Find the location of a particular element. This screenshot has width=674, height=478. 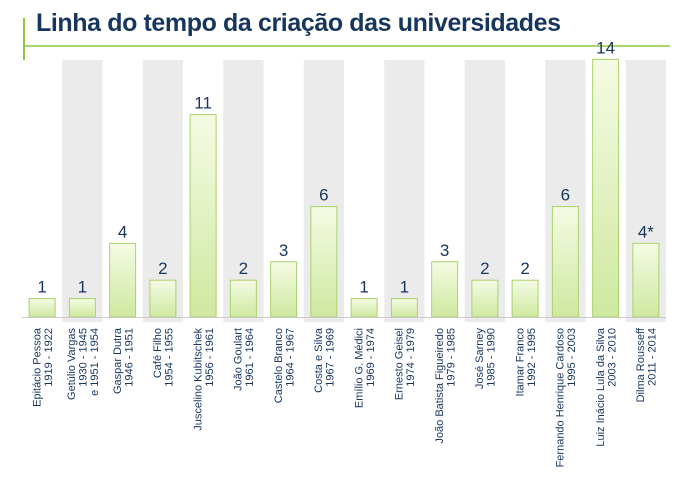

category-label: João Batista Figueiredo is located at coordinates (440, 386).